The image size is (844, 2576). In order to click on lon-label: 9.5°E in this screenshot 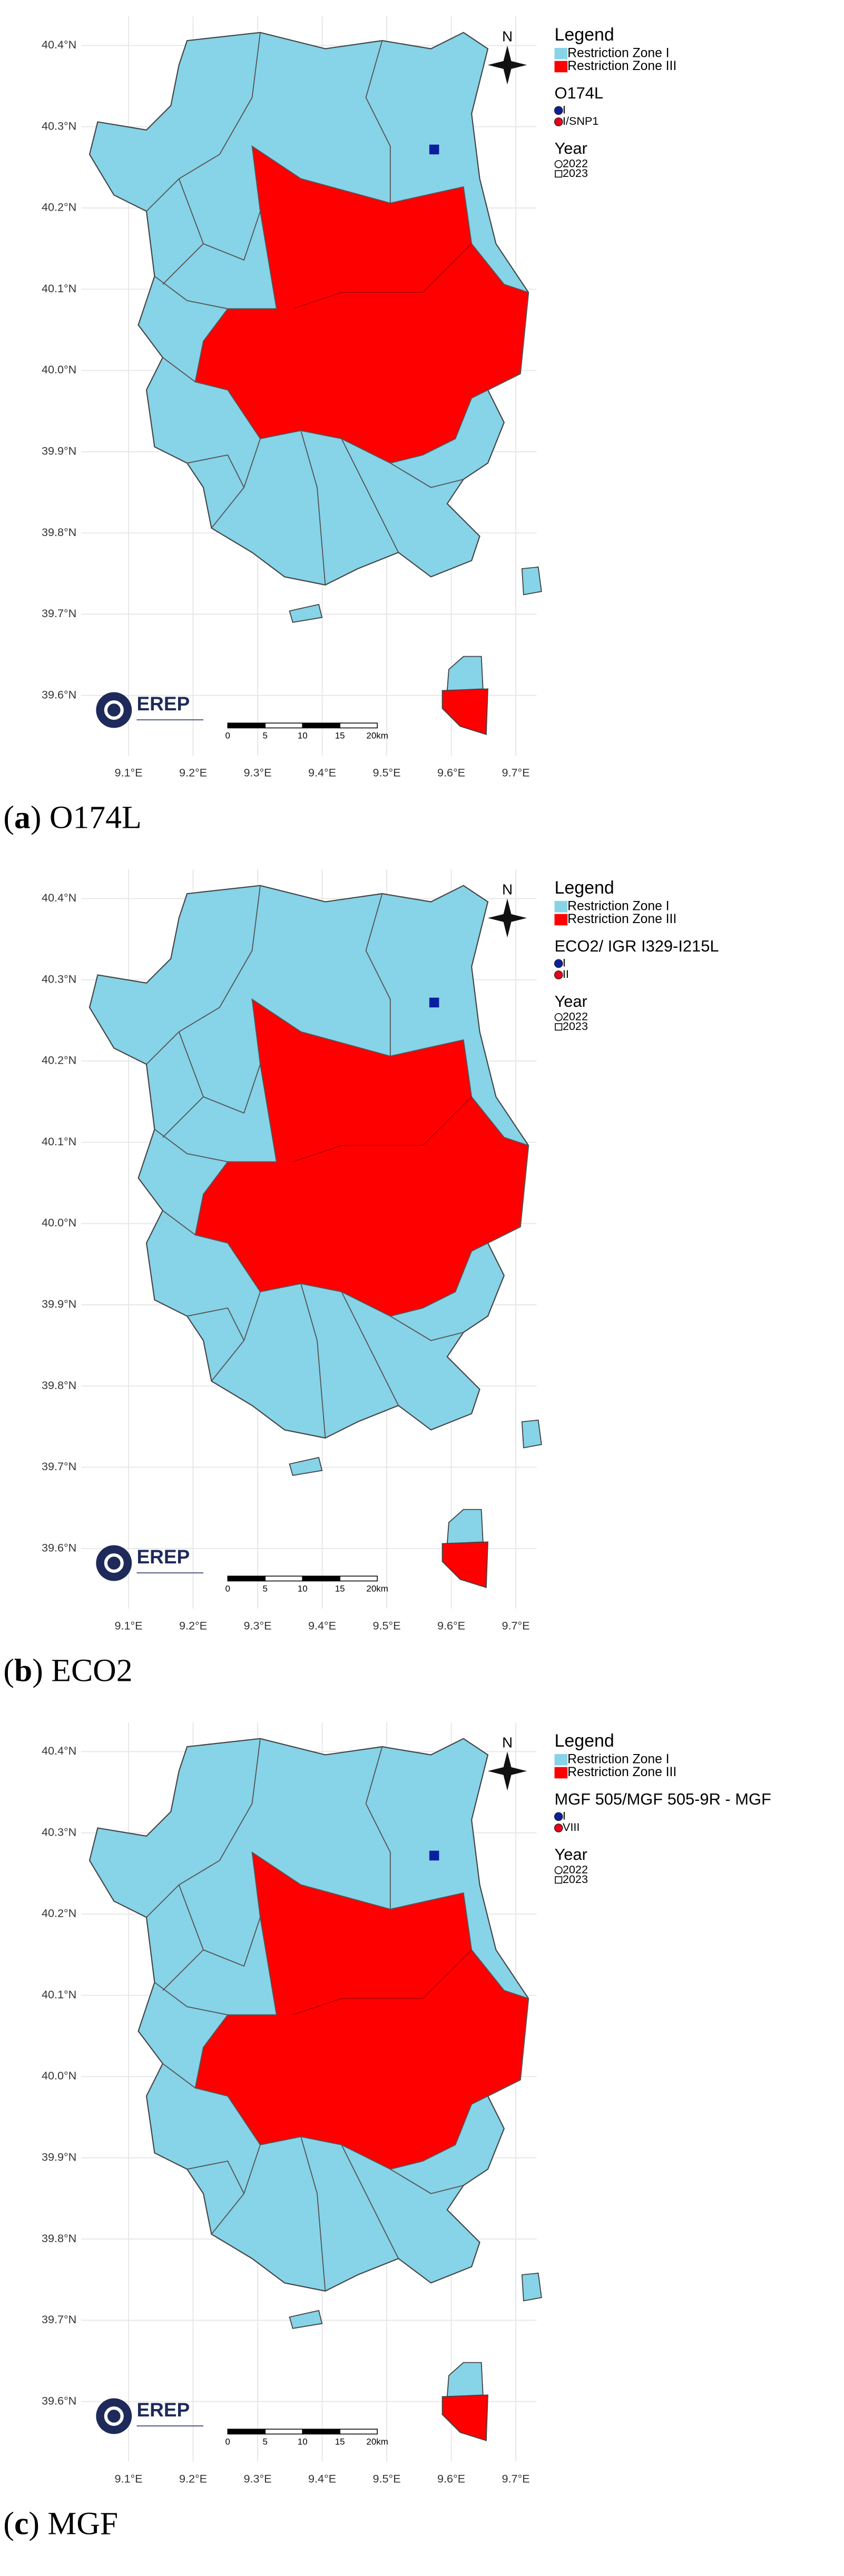, I will do `click(387, 1625)`.